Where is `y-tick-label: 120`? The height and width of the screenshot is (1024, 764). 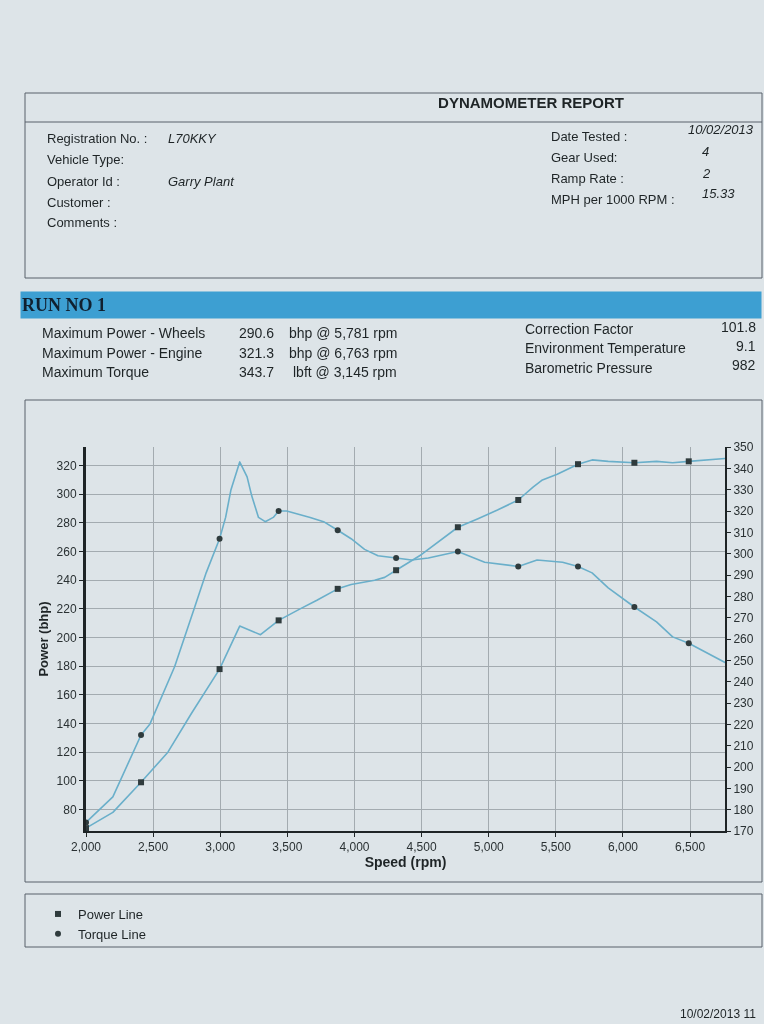
y-tick-label: 120 is located at coordinates (66, 752).